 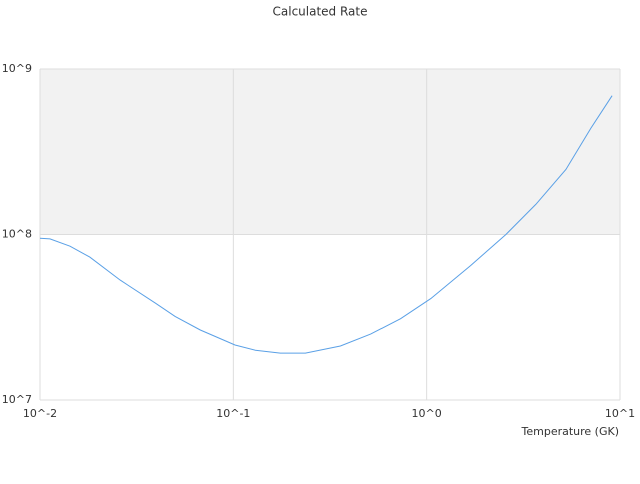 I want to click on x-tick-label: 10^1, so click(x=620, y=413).